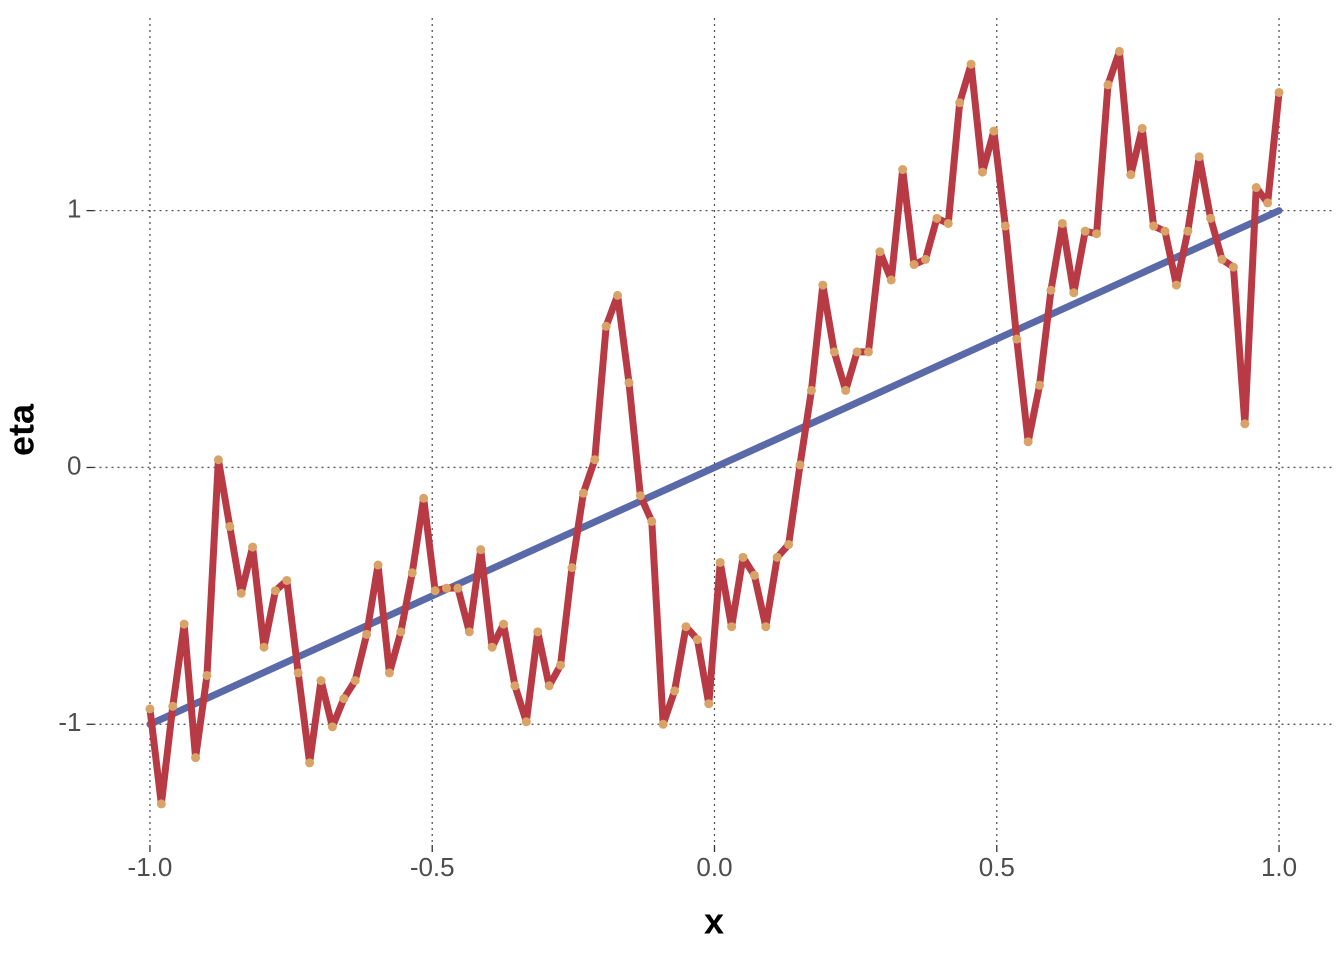  I want to click on x-tick-label: 0.5, so click(997, 867).